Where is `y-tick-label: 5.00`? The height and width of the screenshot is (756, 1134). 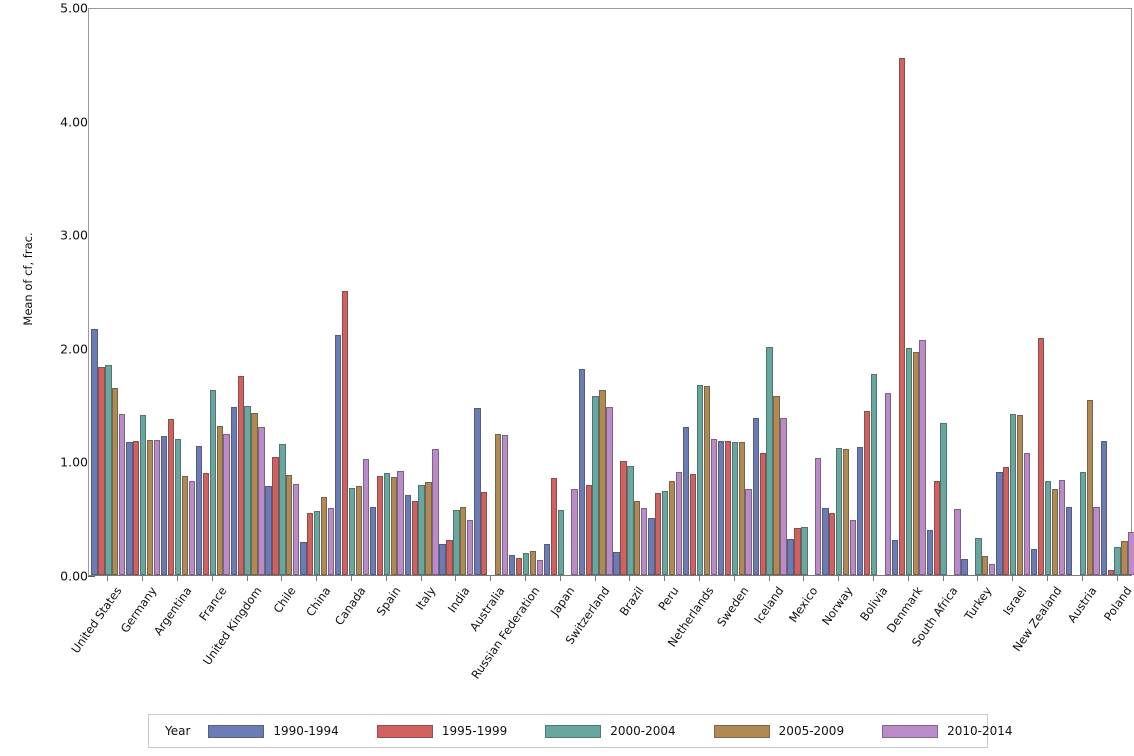 y-tick-label: 5.00 is located at coordinates (74, 8).